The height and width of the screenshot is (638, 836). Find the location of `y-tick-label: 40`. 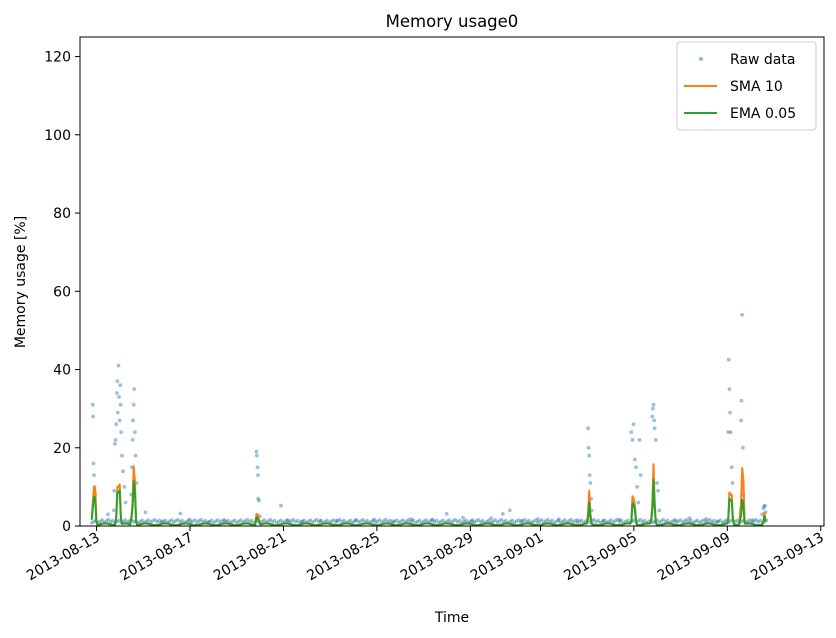

y-tick-label: 40 is located at coordinates (62, 371).